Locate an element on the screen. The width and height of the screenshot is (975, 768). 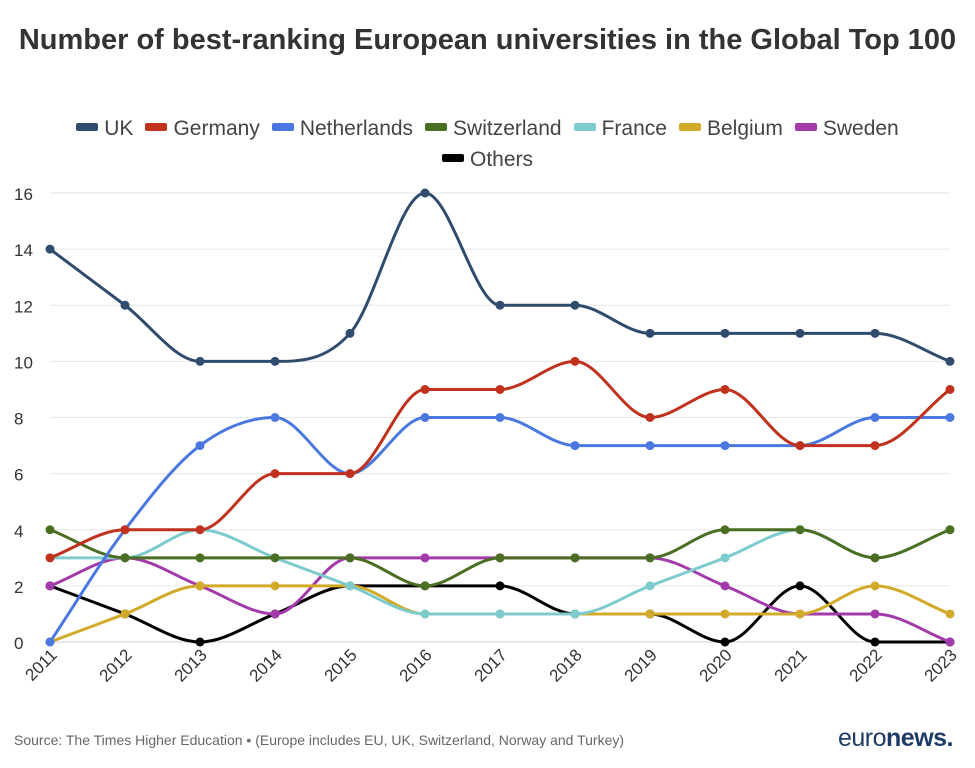
legend-item-6: Sweden is located at coordinates (846, 128).